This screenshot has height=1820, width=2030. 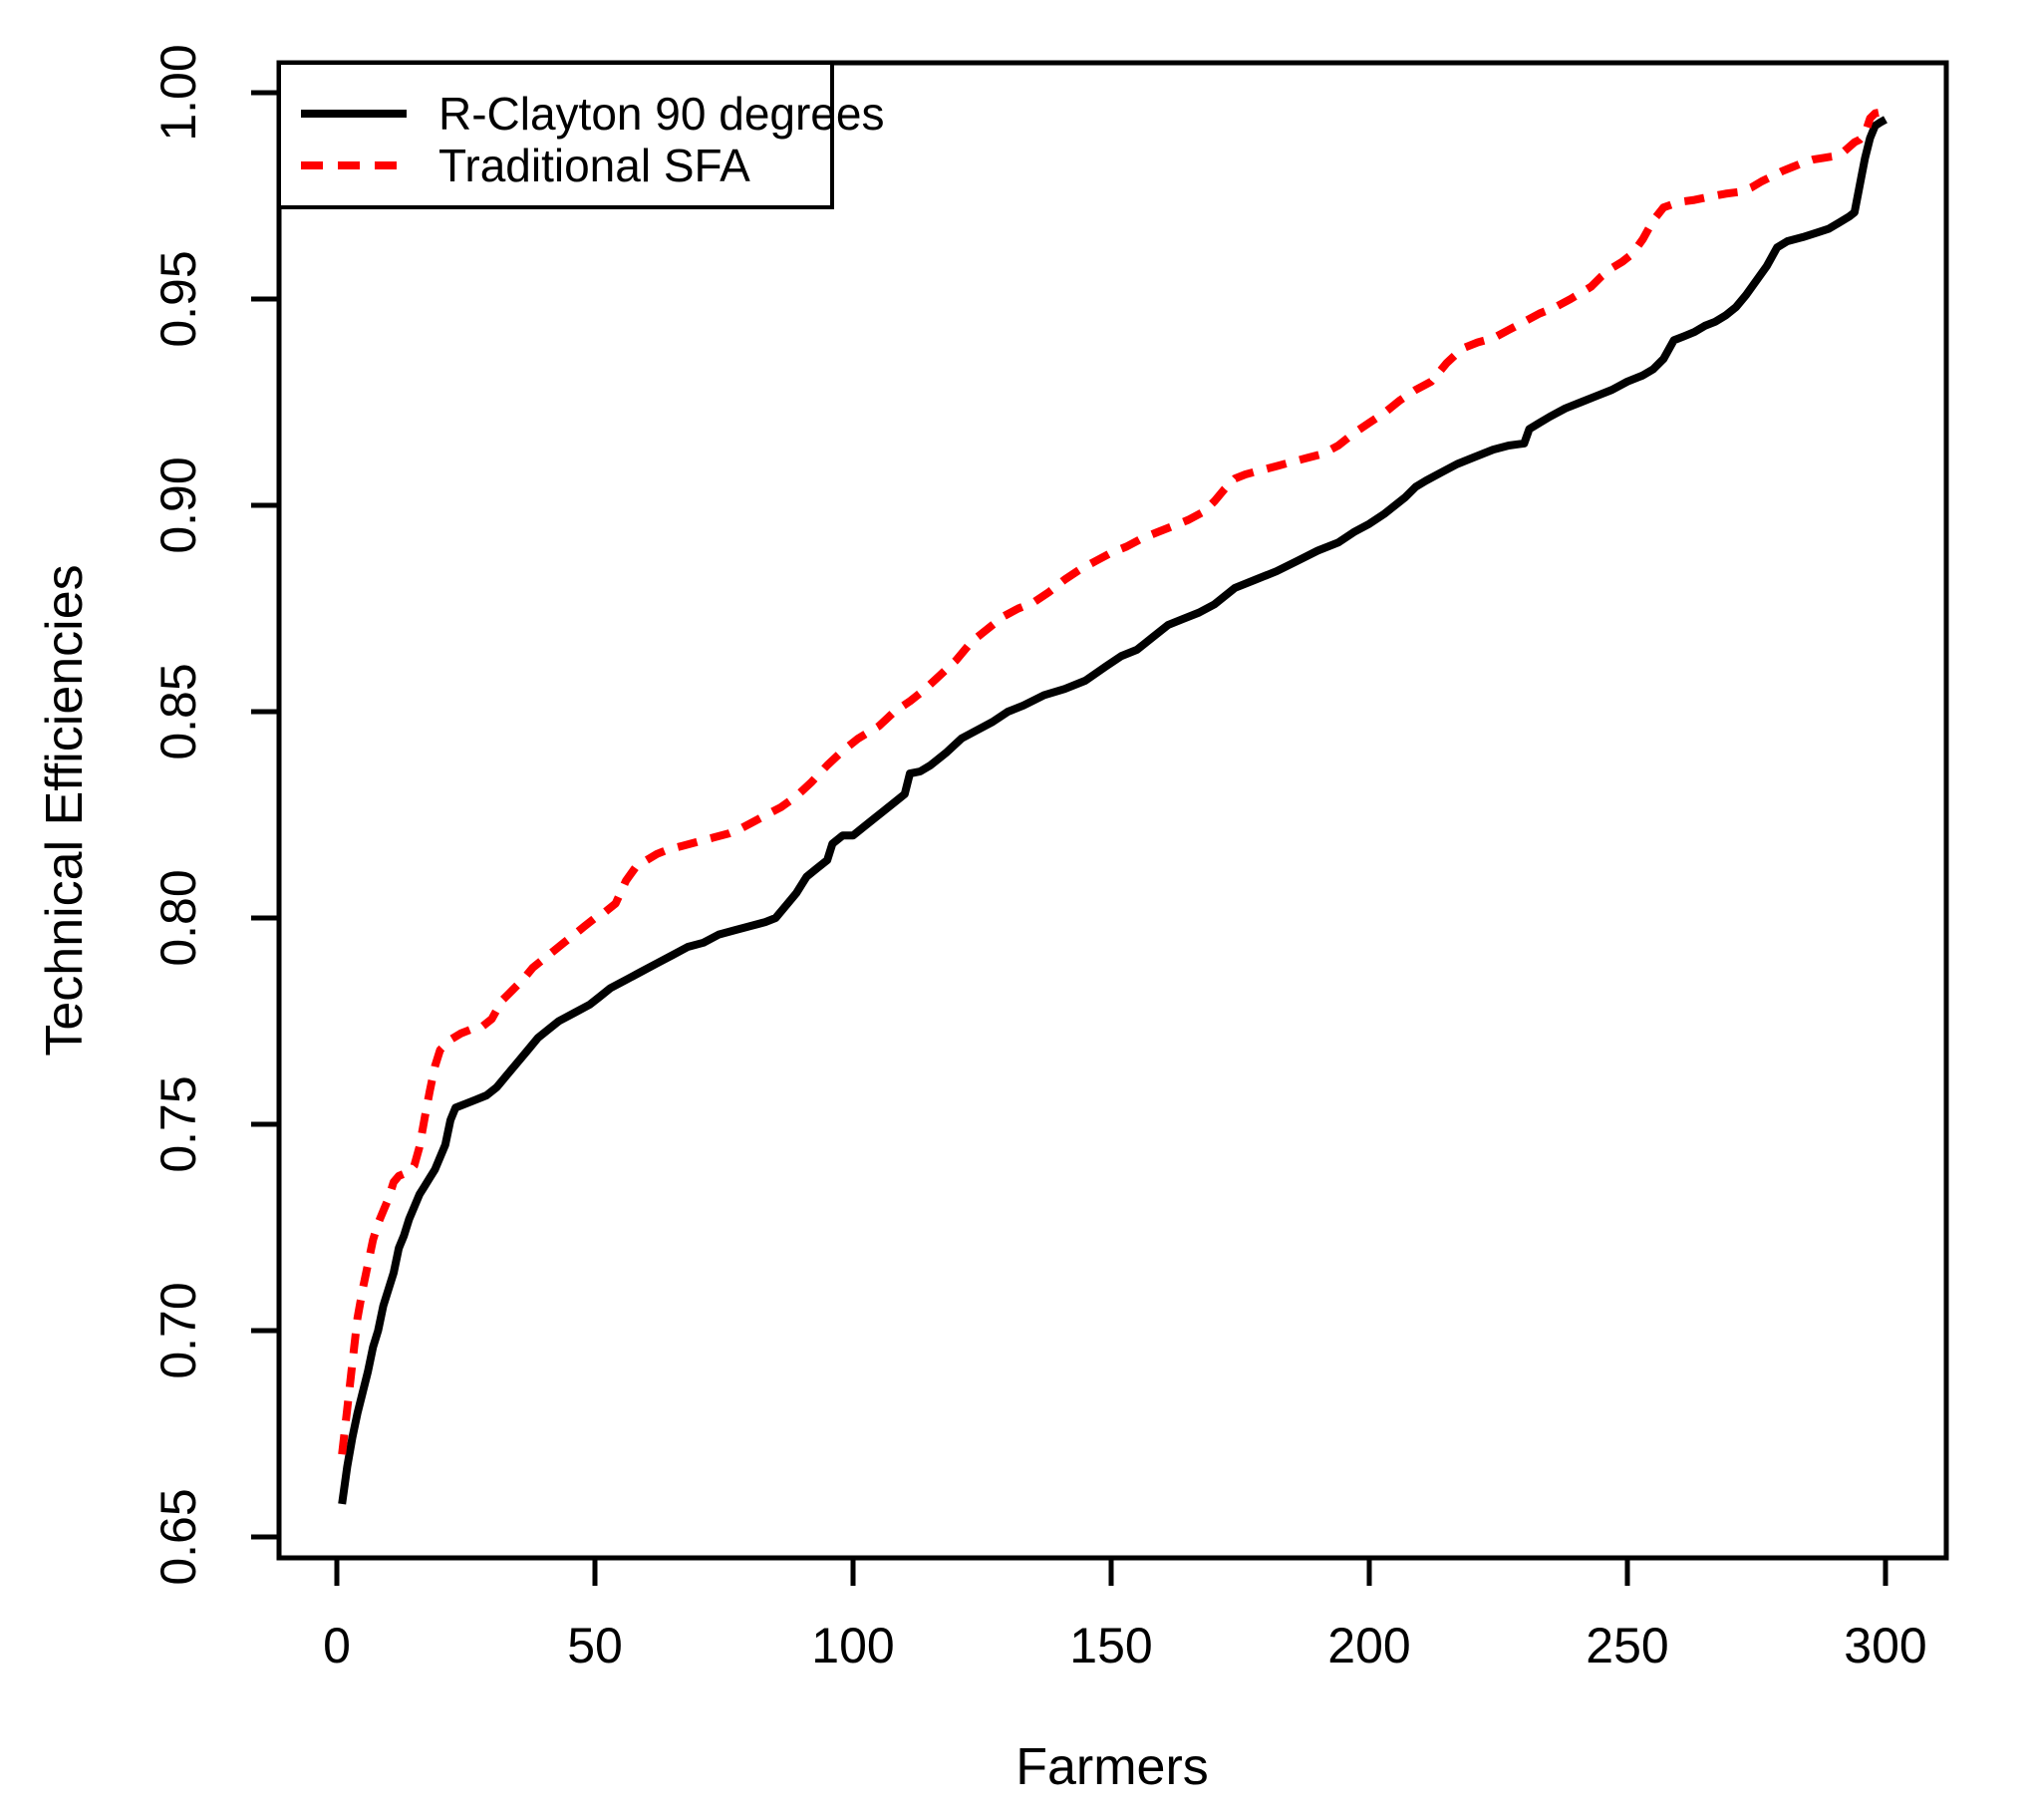 What do you see at coordinates (661, 114) in the screenshot?
I see `legend-label-r-clayton: R-Clayton 90 degrees` at bounding box center [661, 114].